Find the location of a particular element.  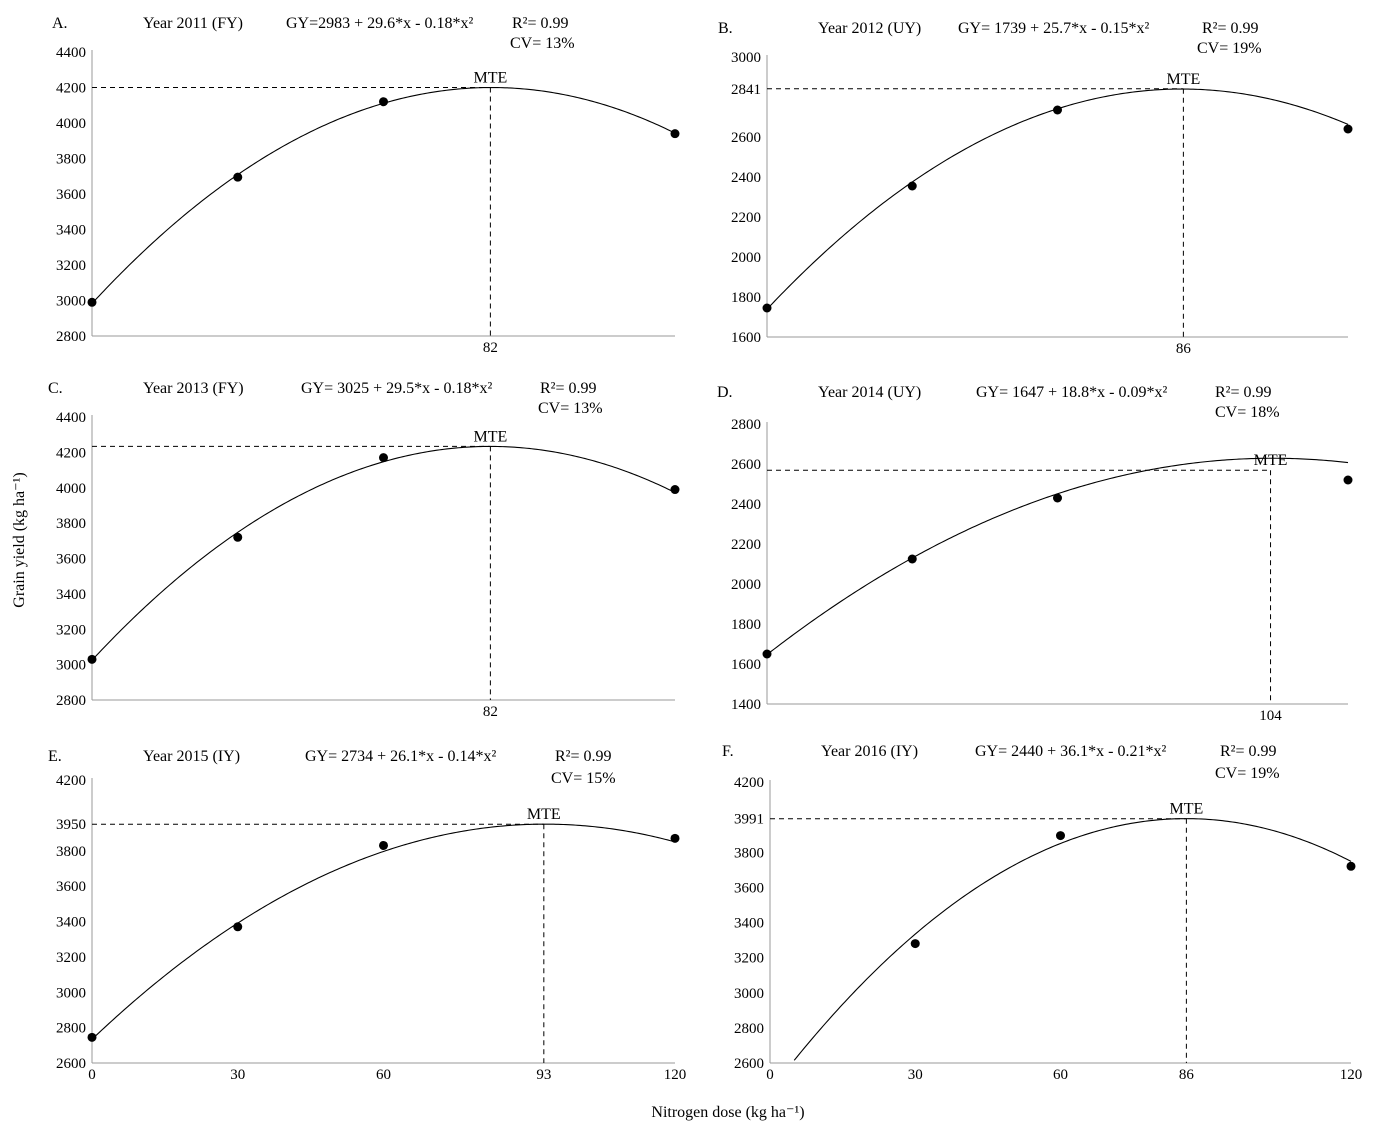

coefficient-of-variation: CV= 13% is located at coordinates (570, 408).